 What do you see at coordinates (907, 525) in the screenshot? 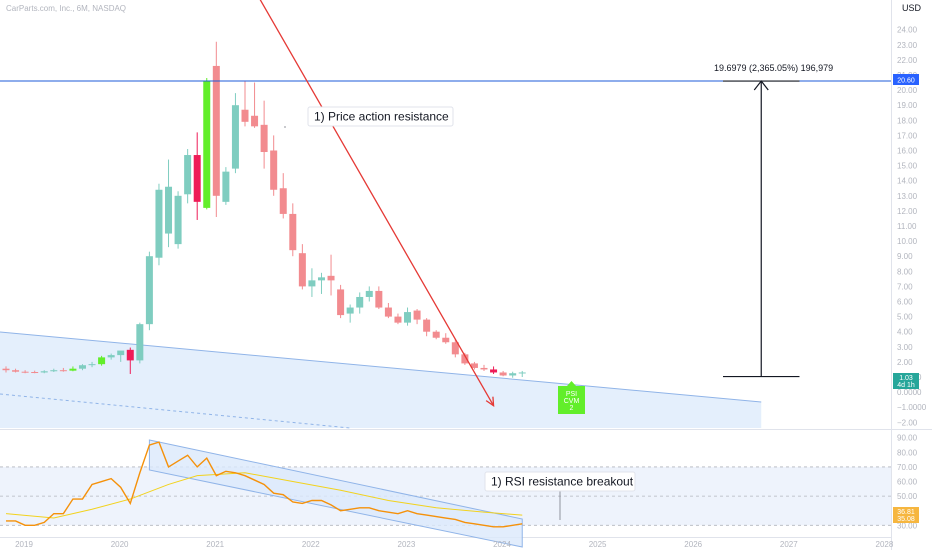
I see `rsi-axis-tick: 30.00` at bounding box center [907, 525].